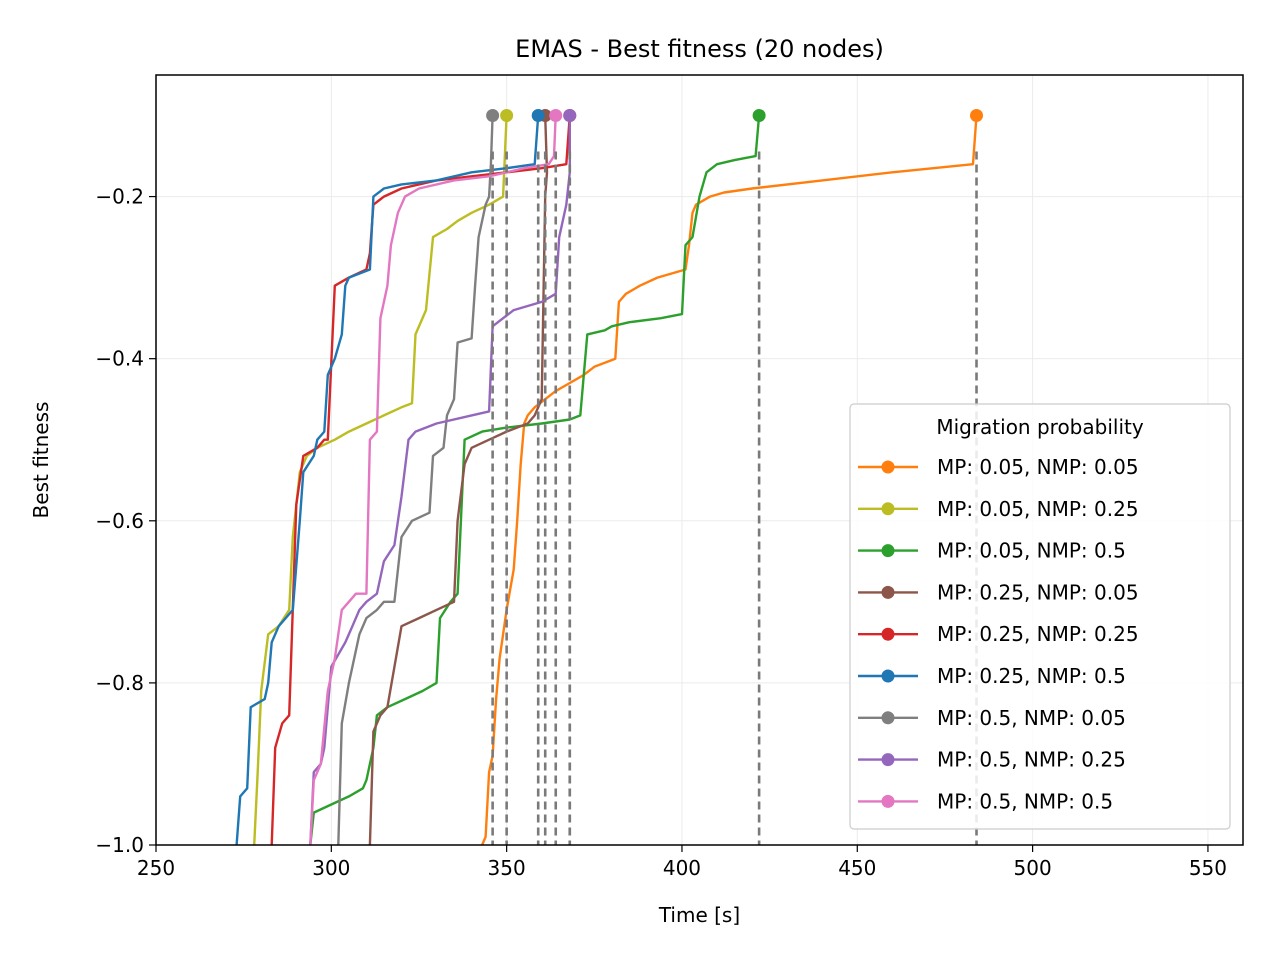  Describe the element at coordinates (41, 460) in the screenshot. I see `y-axis-label: Best fitness` at that location.